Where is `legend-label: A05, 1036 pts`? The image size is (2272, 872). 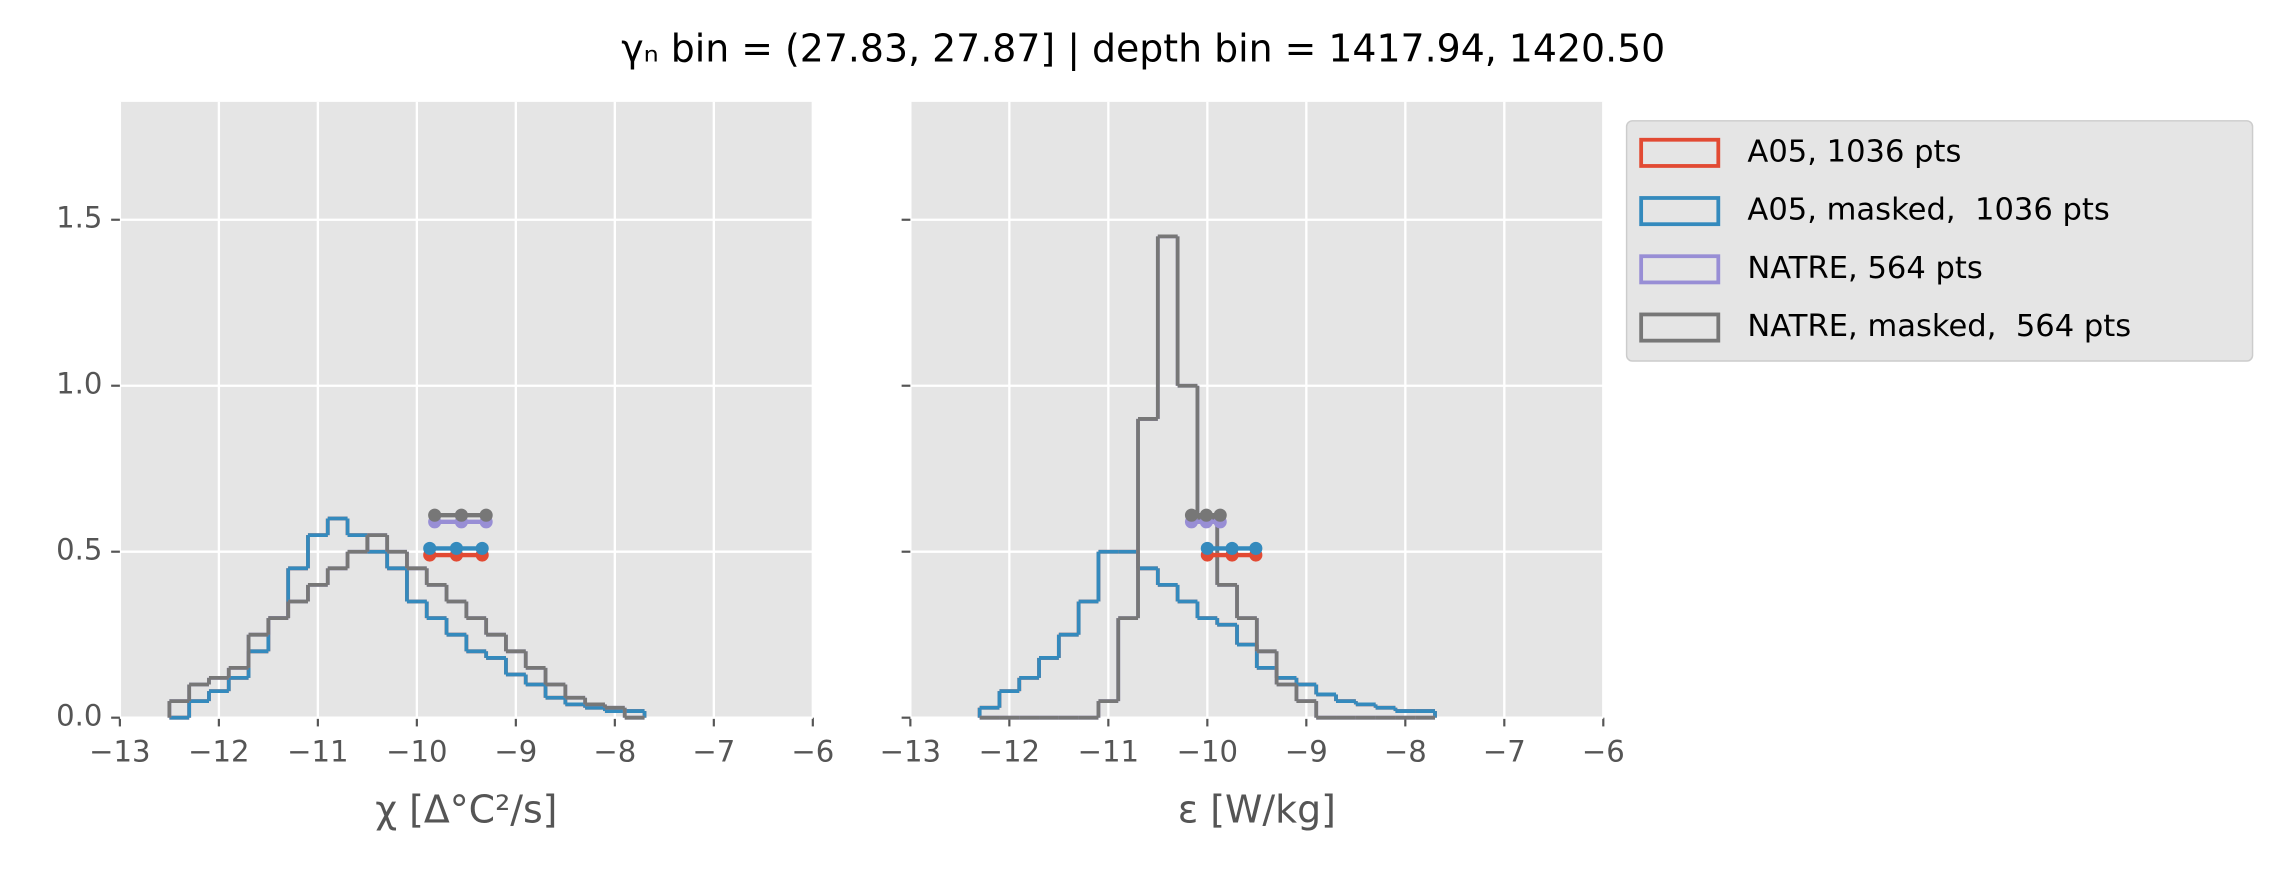 legend-label: A05, 1036 pts is located at coordinates (1854, 151).